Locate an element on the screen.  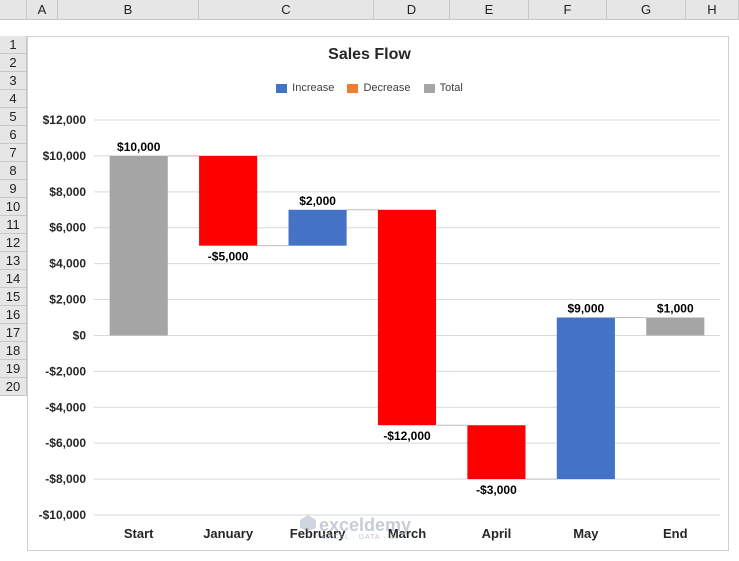
y-tick-label: -$4,000 is located at coordinates (65, 407).